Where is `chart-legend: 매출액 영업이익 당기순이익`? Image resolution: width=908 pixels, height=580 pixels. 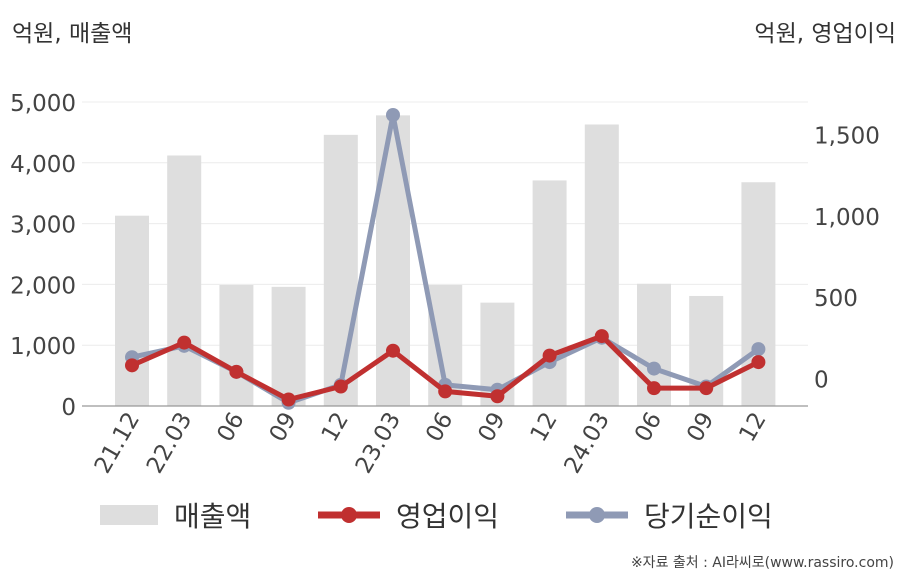 chart-legend: 매출액 영업이익 당기순이익 is located at coordinates (454, 515).